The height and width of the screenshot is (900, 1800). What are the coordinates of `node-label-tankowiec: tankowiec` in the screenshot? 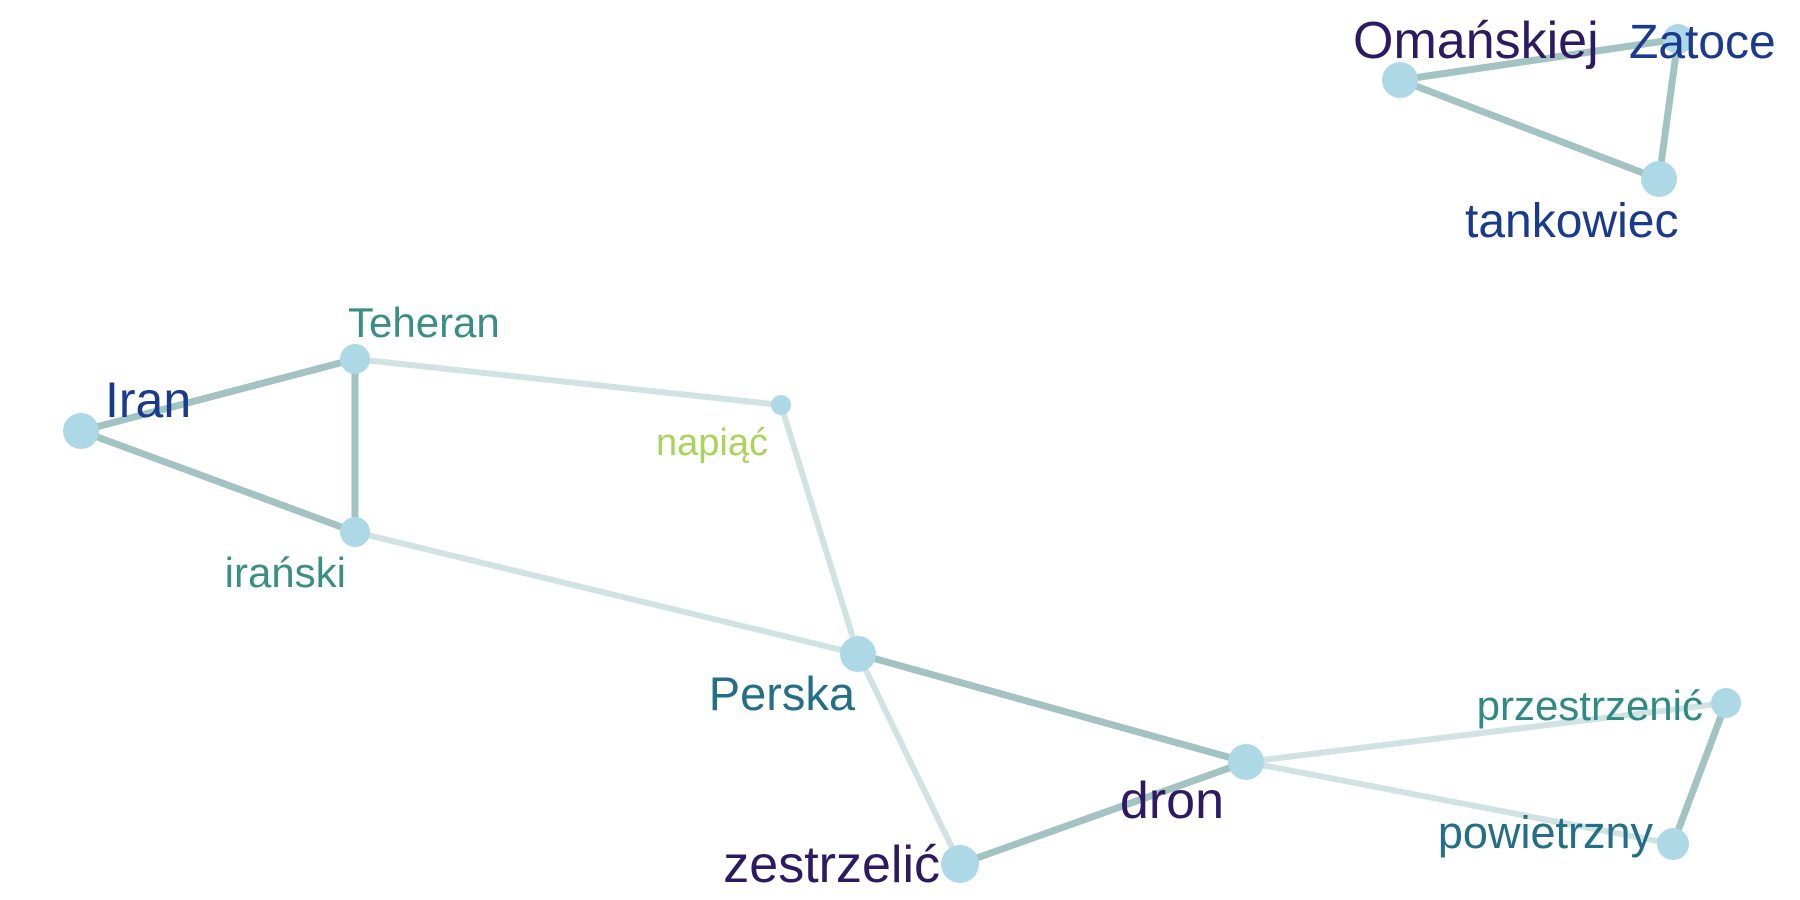 It's located at (1571, 221).